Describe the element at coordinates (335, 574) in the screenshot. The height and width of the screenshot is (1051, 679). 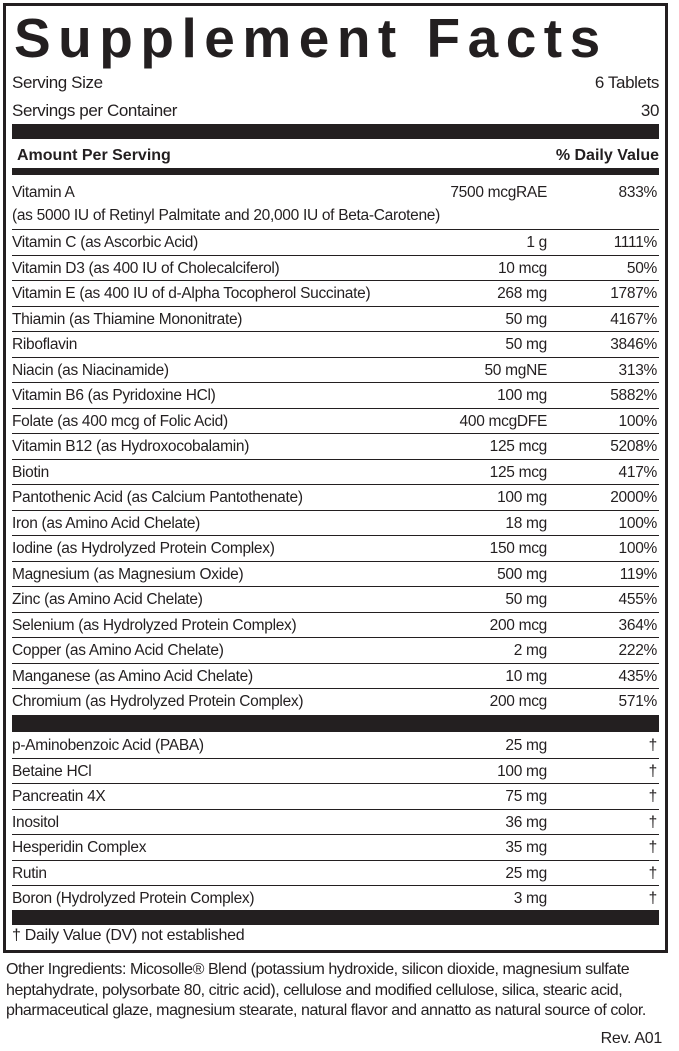
I see `nutrient-row: Magnesium (as Magnesium Oxide) 500 mg 119%` at that location.